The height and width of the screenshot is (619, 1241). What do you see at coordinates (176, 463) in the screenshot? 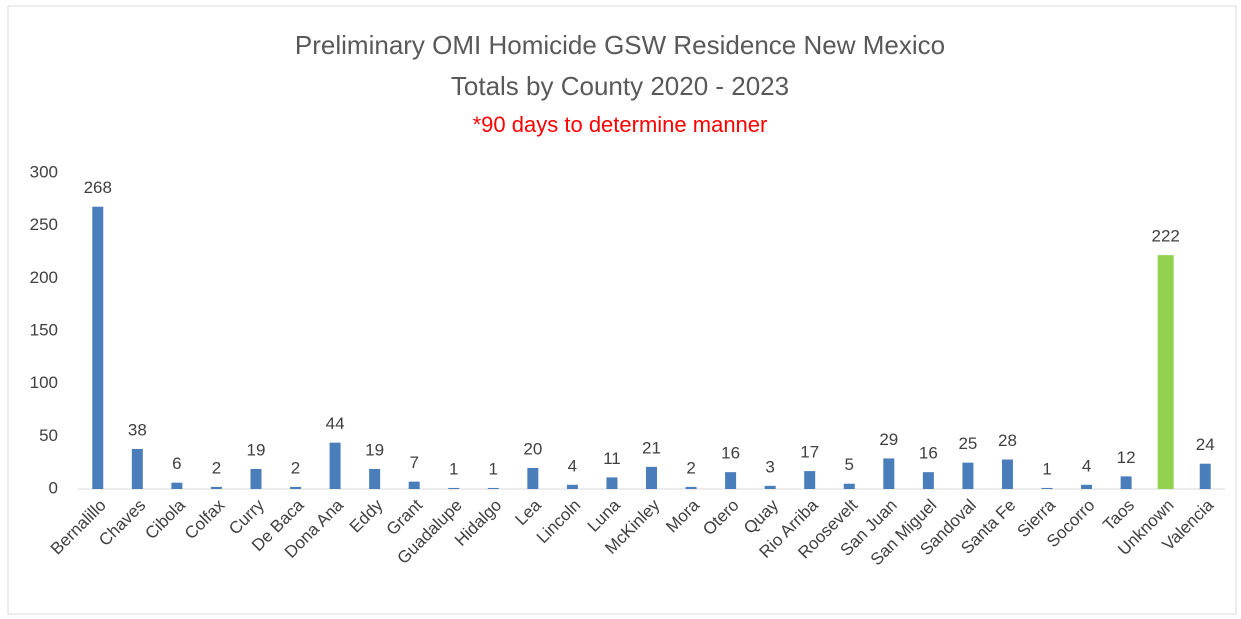
I see `data-label: 6` at bounding box center [176, 463].